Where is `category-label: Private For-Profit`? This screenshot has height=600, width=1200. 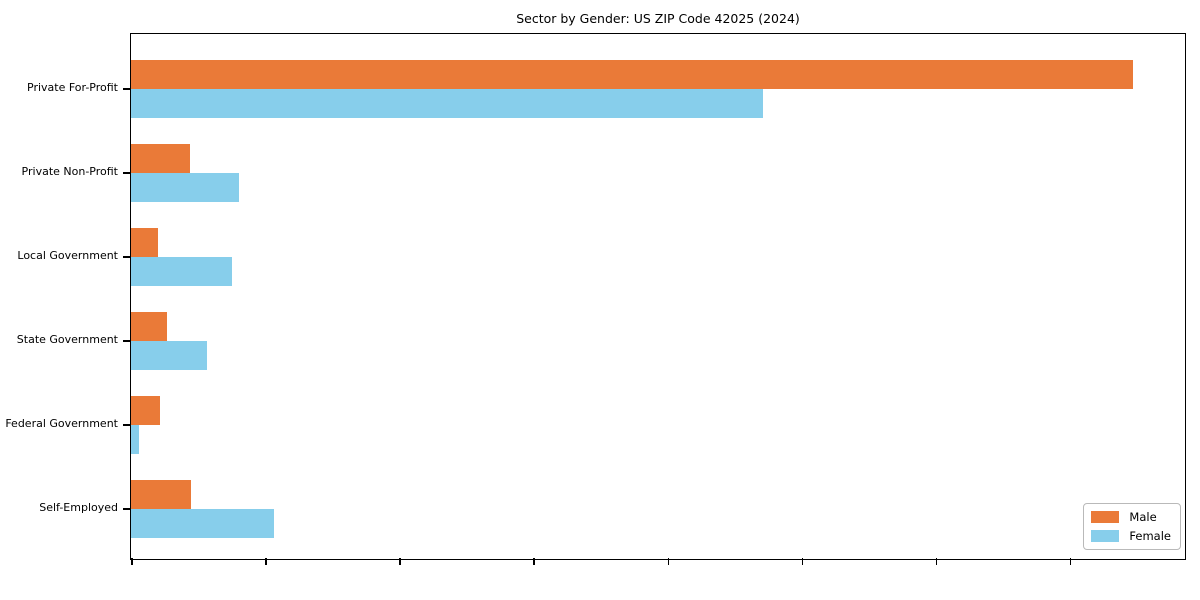 category-label: Private For-Profit is located at coordinates (72, 87).